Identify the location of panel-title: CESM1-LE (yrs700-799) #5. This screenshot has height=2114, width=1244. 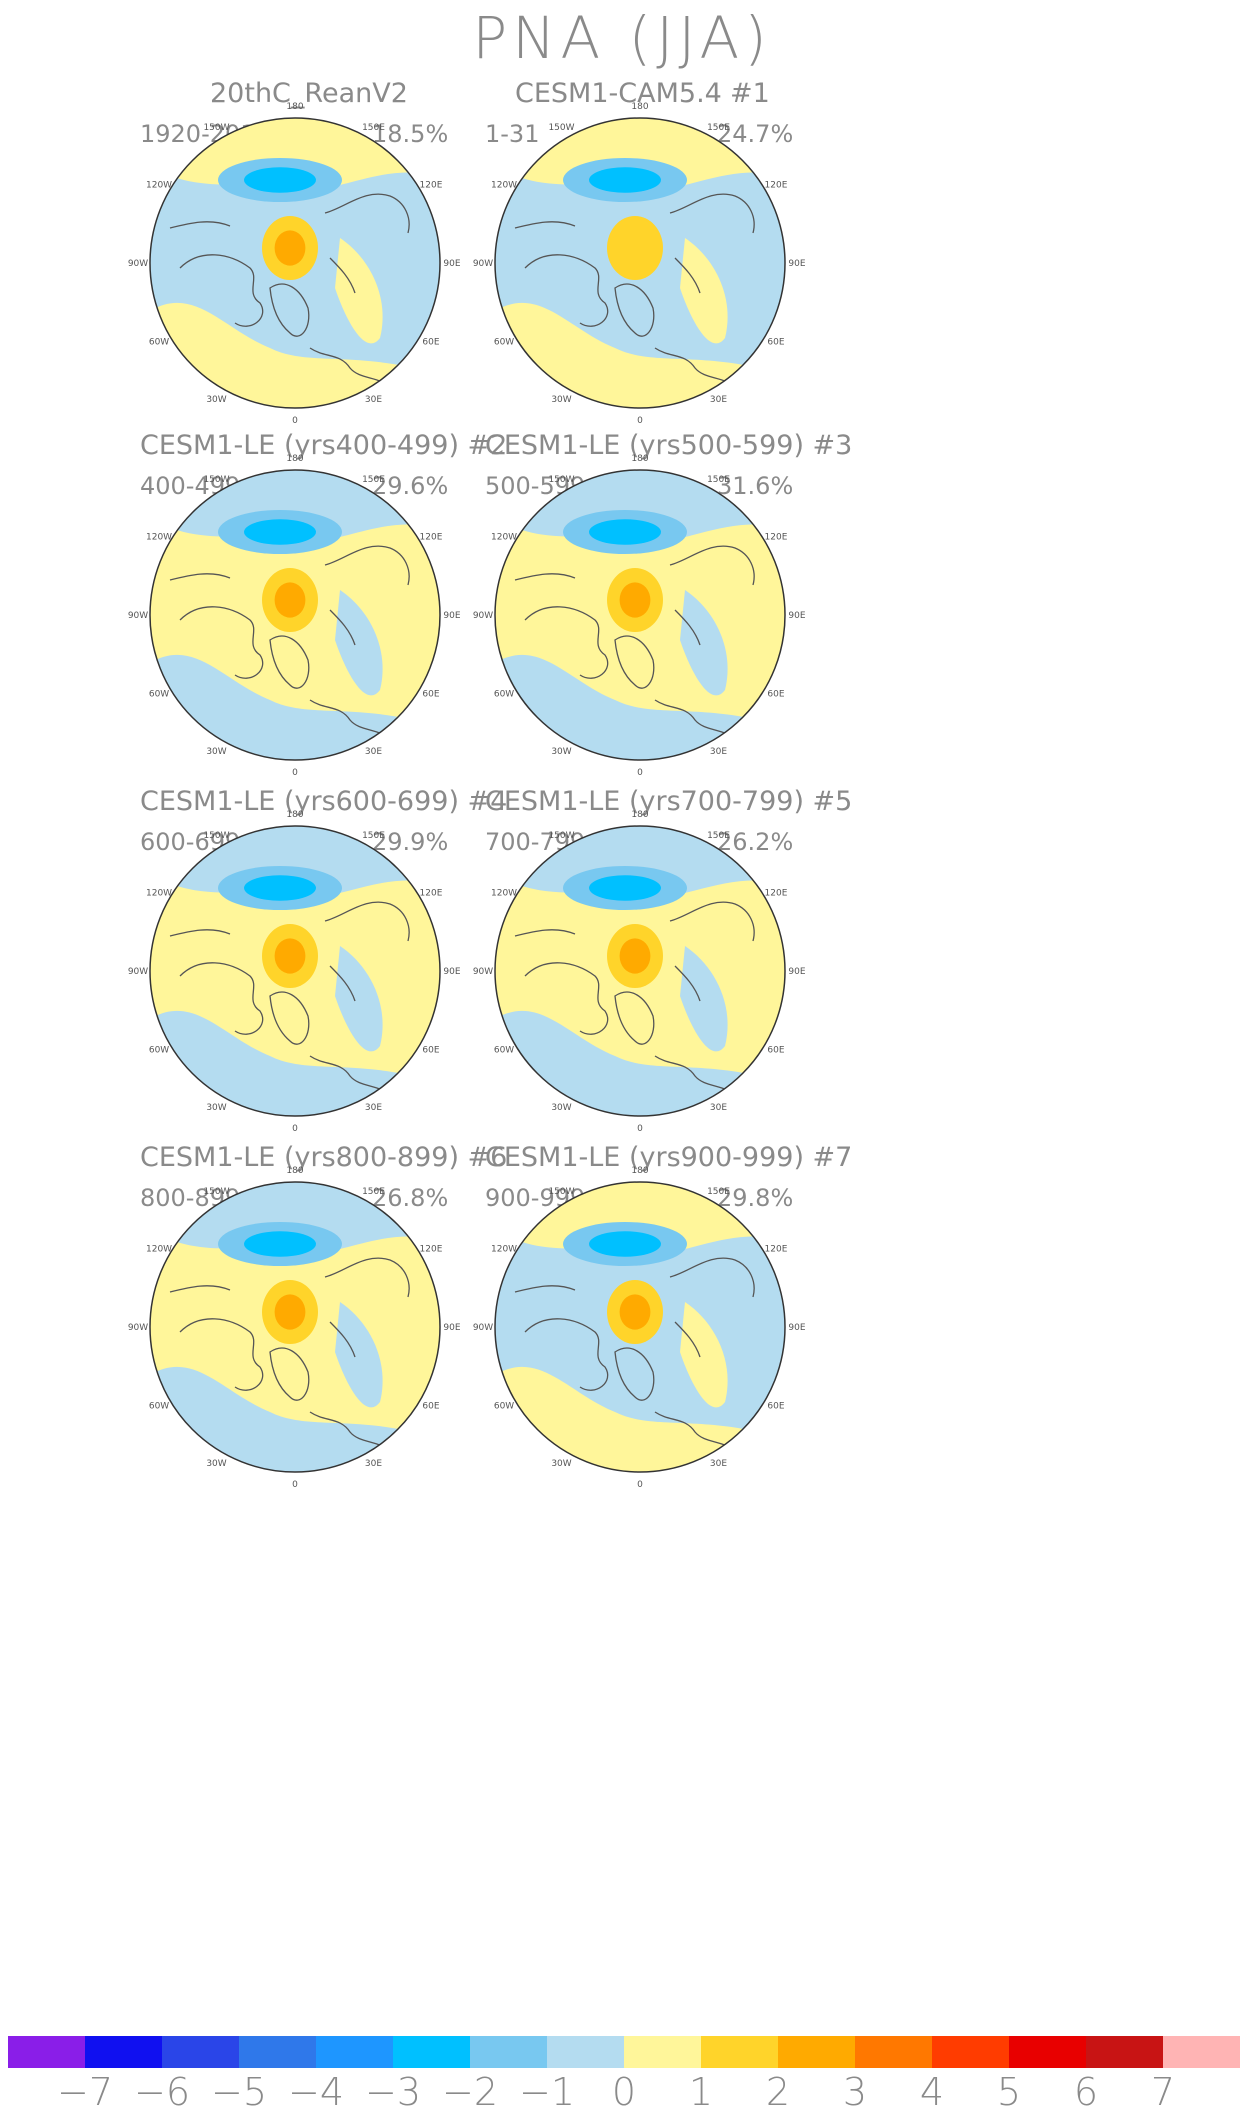
(720, 806).